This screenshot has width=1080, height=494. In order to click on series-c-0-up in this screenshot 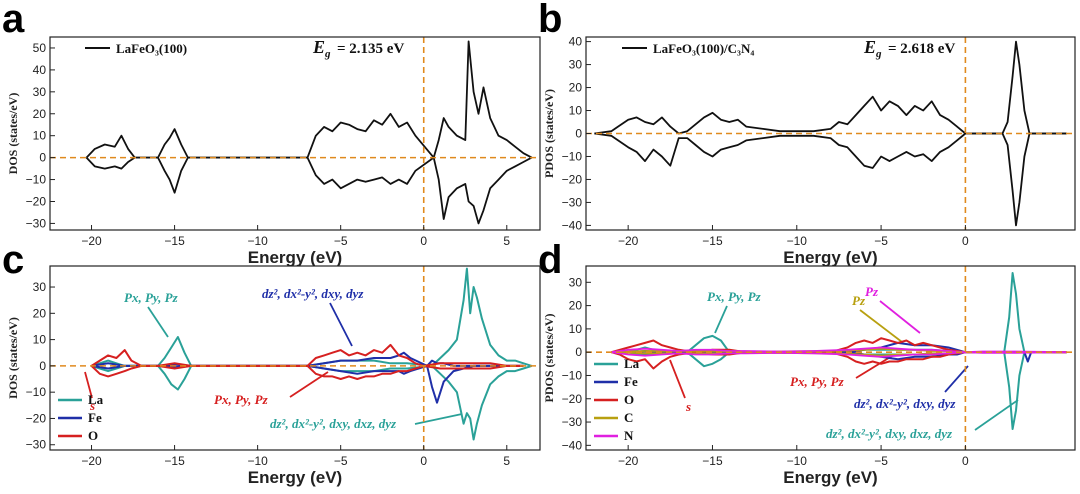, I will do `click(311, 317)`.